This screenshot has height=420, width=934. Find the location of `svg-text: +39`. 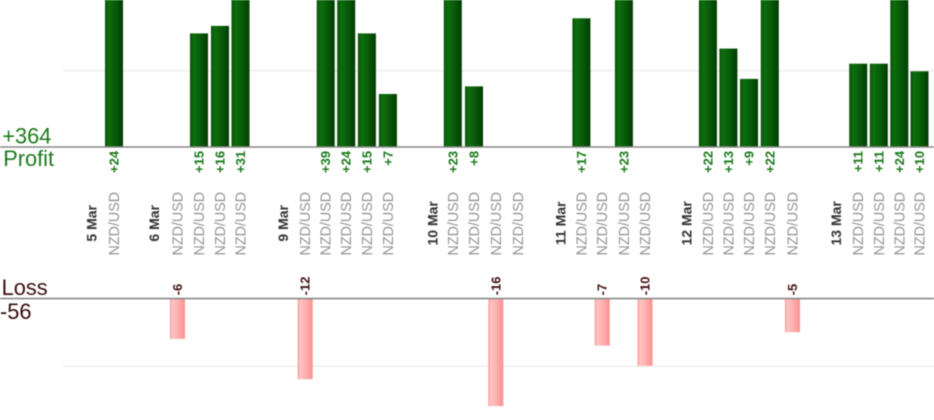

svg-text: +39 is located at coordinates (325, 162).